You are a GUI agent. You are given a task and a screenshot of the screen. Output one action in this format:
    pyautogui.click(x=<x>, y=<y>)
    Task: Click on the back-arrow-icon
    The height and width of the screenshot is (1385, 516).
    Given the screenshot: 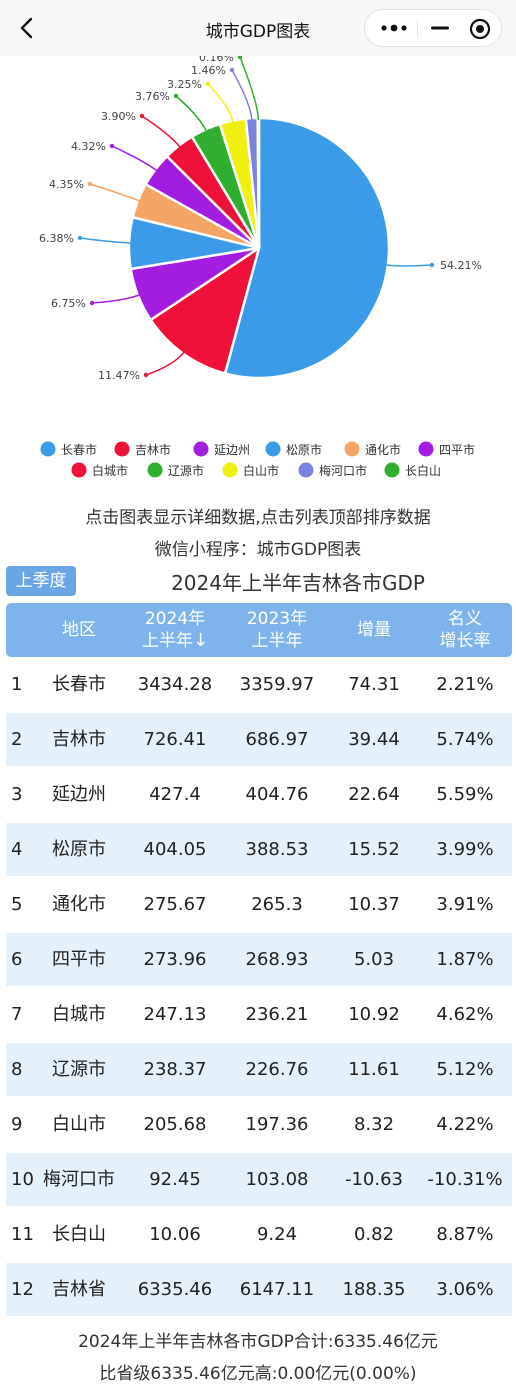 What is the action you would take?
    pyautogui.click(x=28, y=28)
    